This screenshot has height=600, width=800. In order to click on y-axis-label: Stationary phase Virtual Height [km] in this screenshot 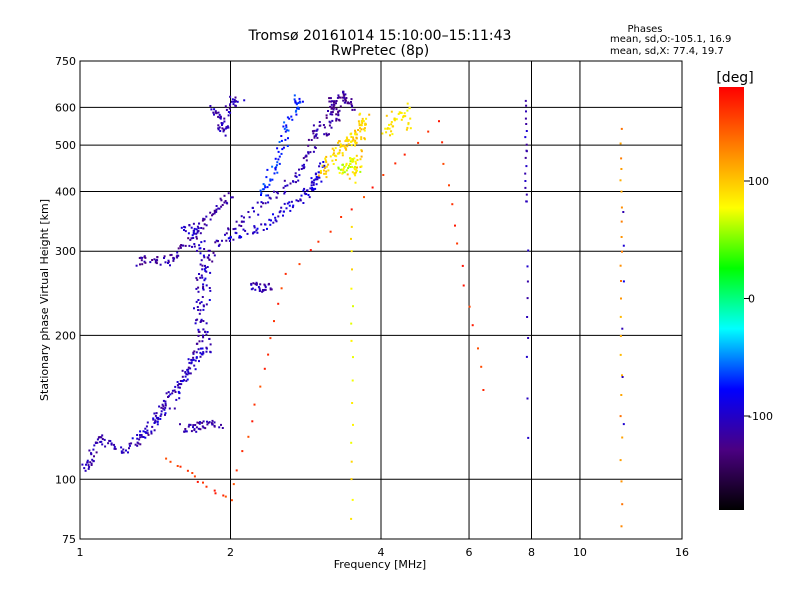, I will do `click(44, 300)`.